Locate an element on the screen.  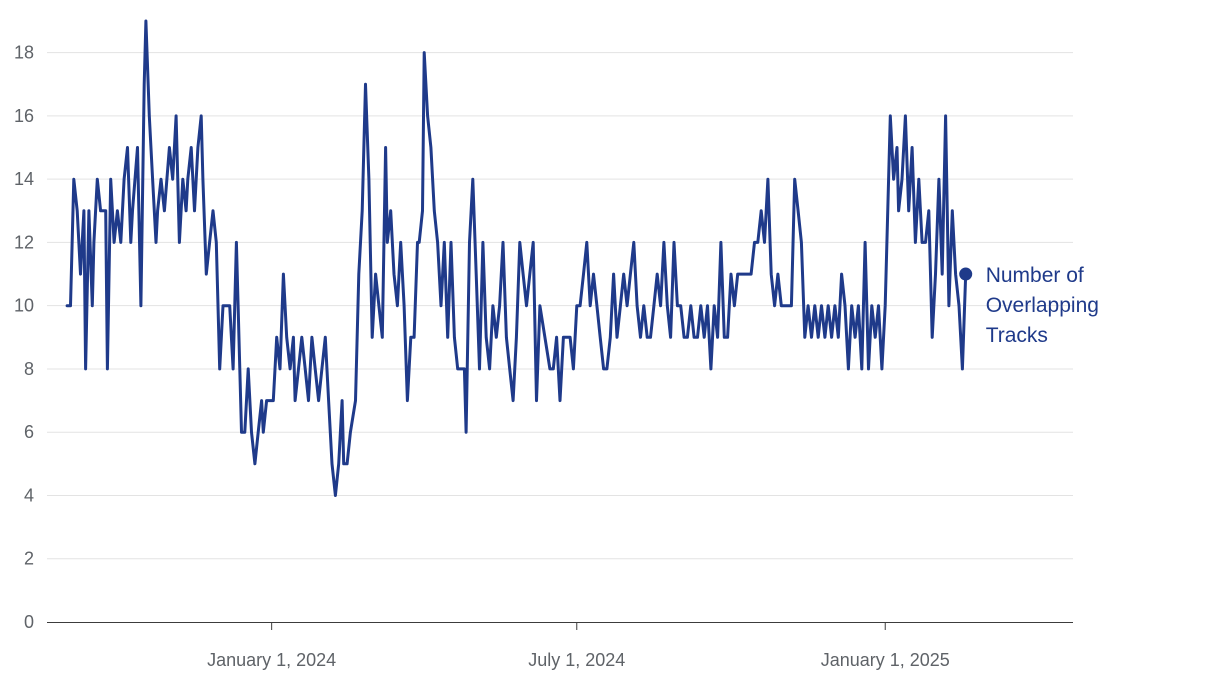
x-tick-label: January 1, 2024 is located at coordinates (271, 660).